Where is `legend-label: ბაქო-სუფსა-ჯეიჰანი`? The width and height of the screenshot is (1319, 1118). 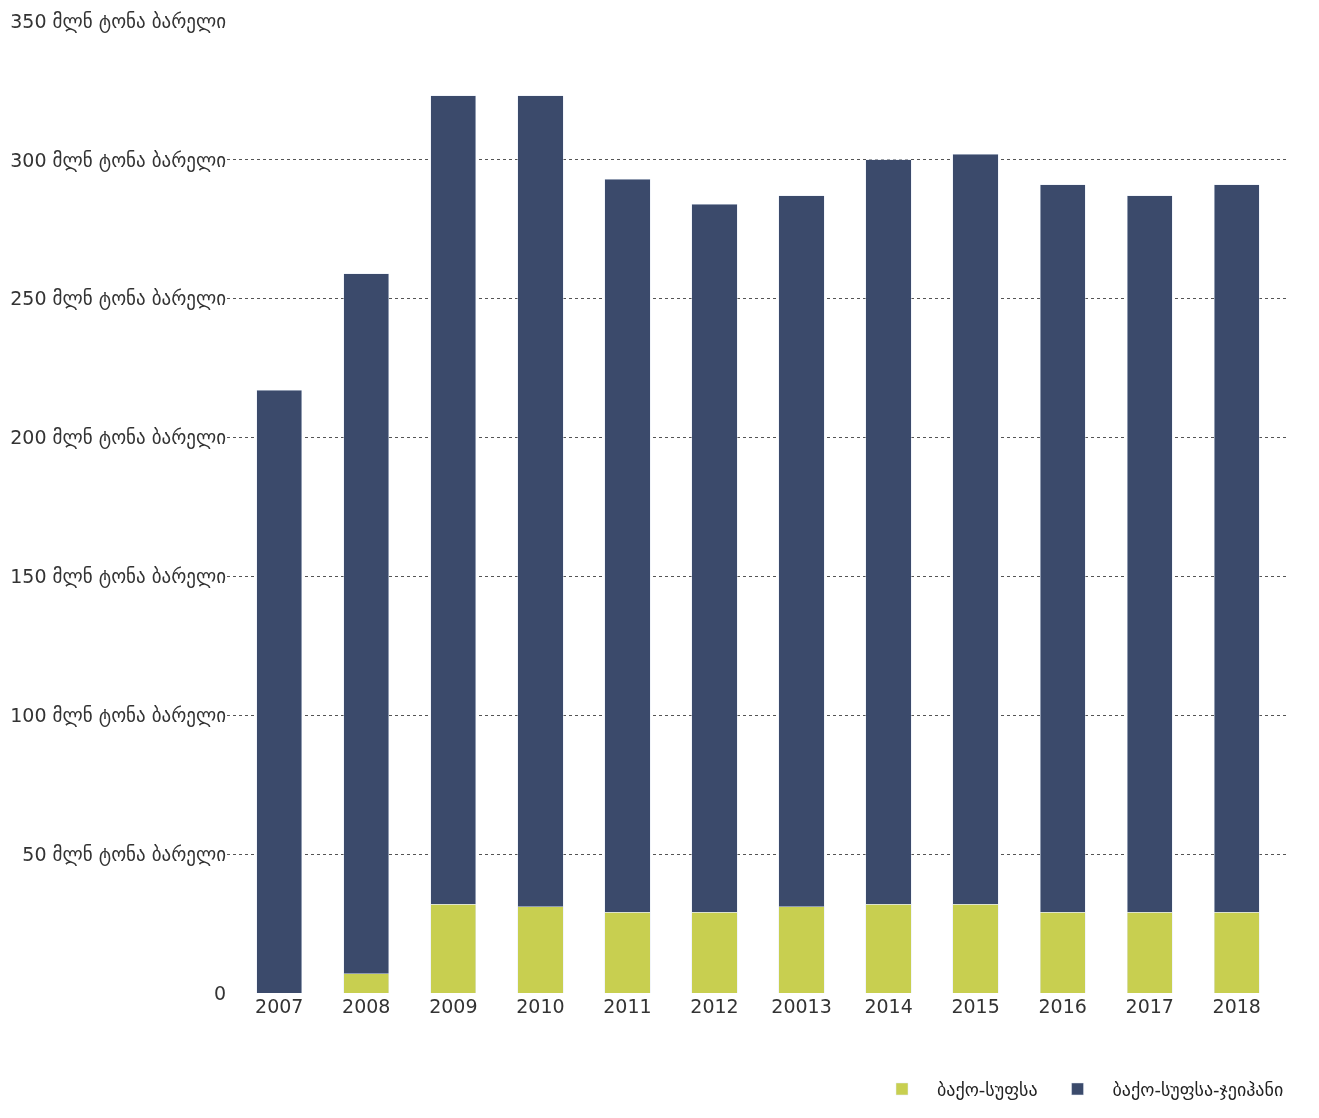
legend-label: ბაქო-სუფსა-ჯეიჰანი is located at coordinates (1198, 1089).